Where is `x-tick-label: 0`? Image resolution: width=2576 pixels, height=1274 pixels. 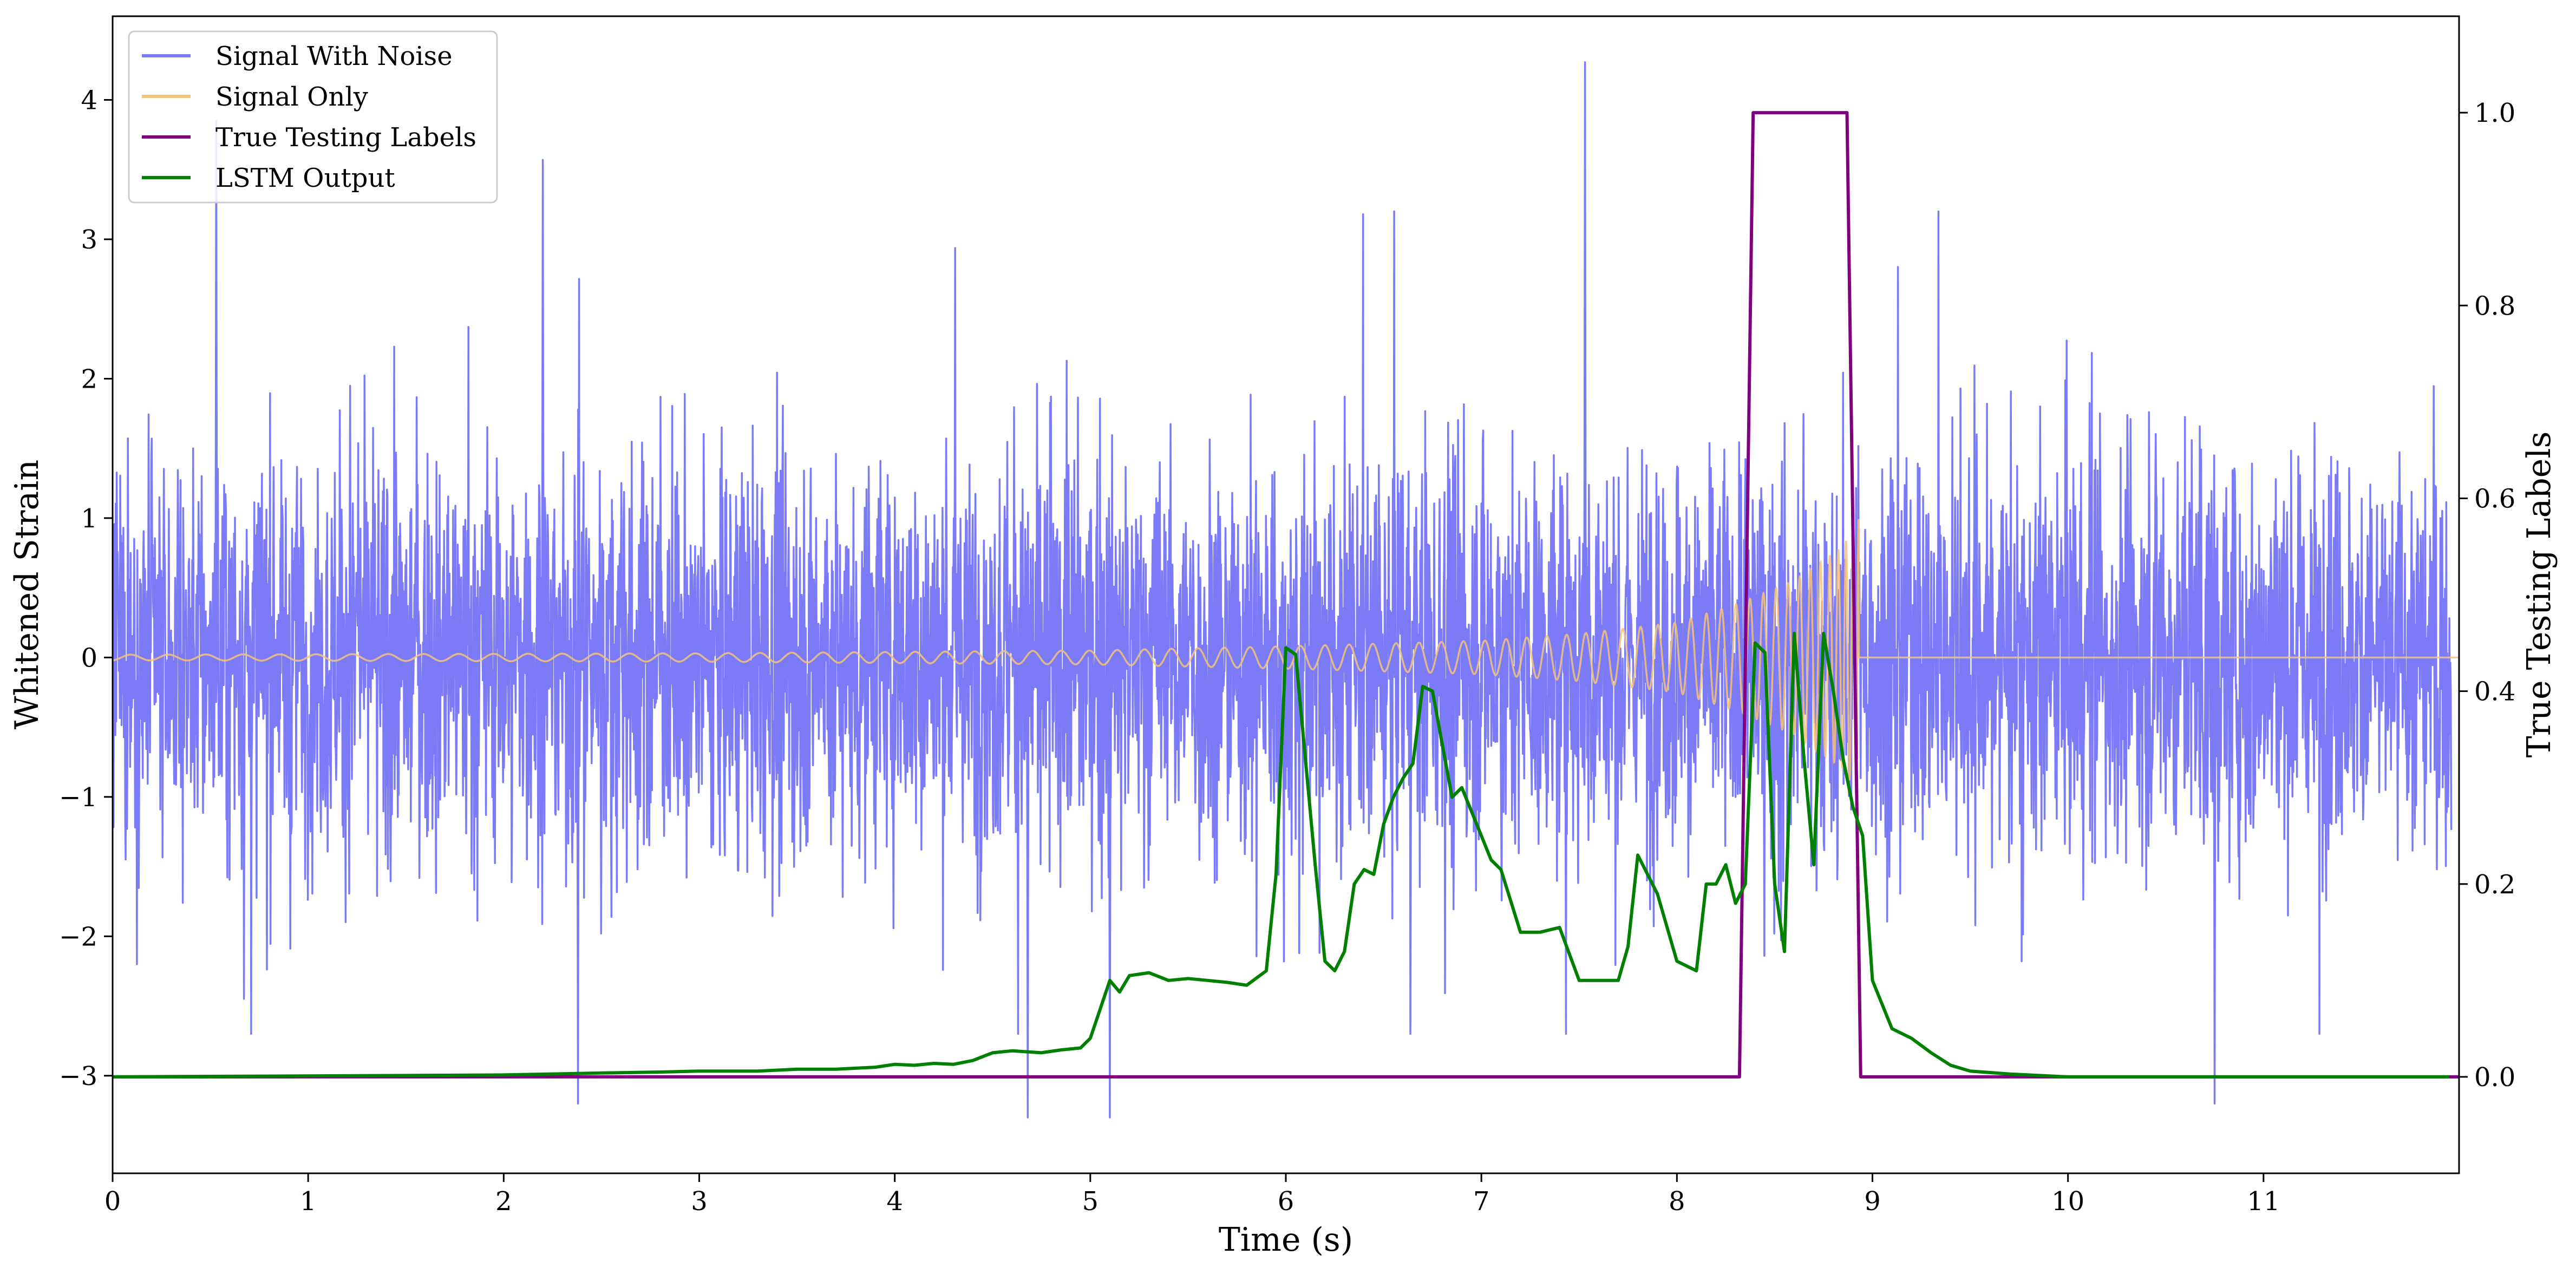 x-tick-label: 0 is located at coordinates (113, 1201).